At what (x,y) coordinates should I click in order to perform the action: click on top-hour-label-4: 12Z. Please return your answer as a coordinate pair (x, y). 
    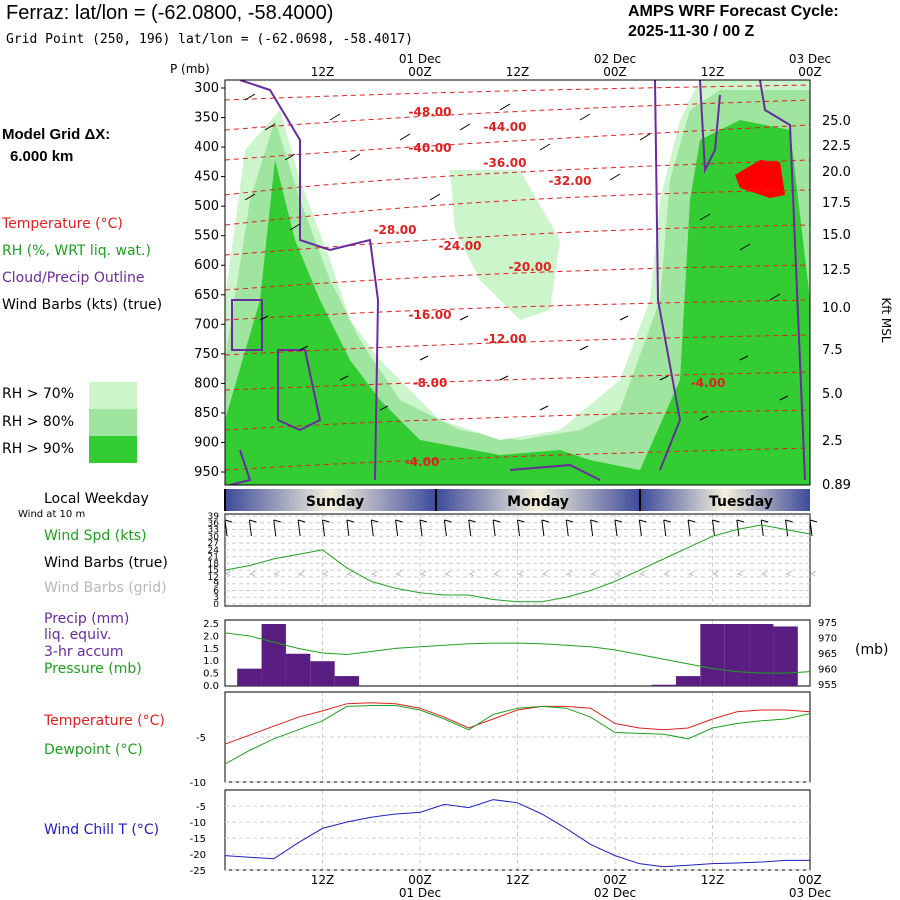
    Looking at the image, I should click on (713, 72).